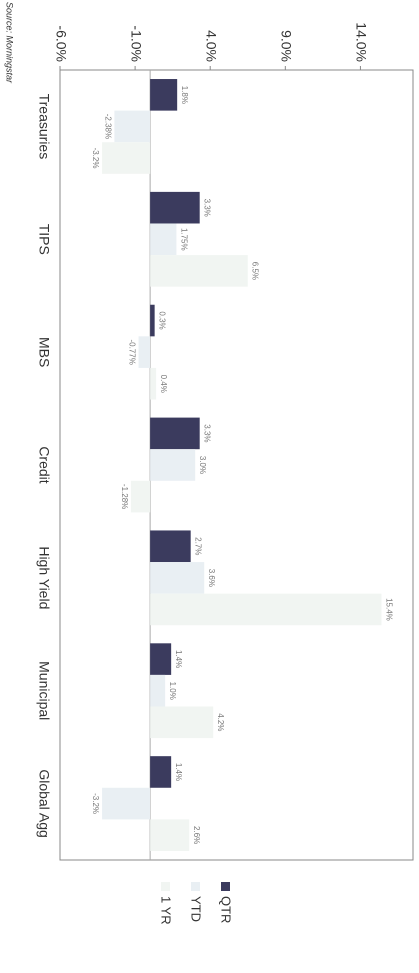 This screenshot has width=419, height=973. I want to click on data-label: 1.75%, so click(183, 239).